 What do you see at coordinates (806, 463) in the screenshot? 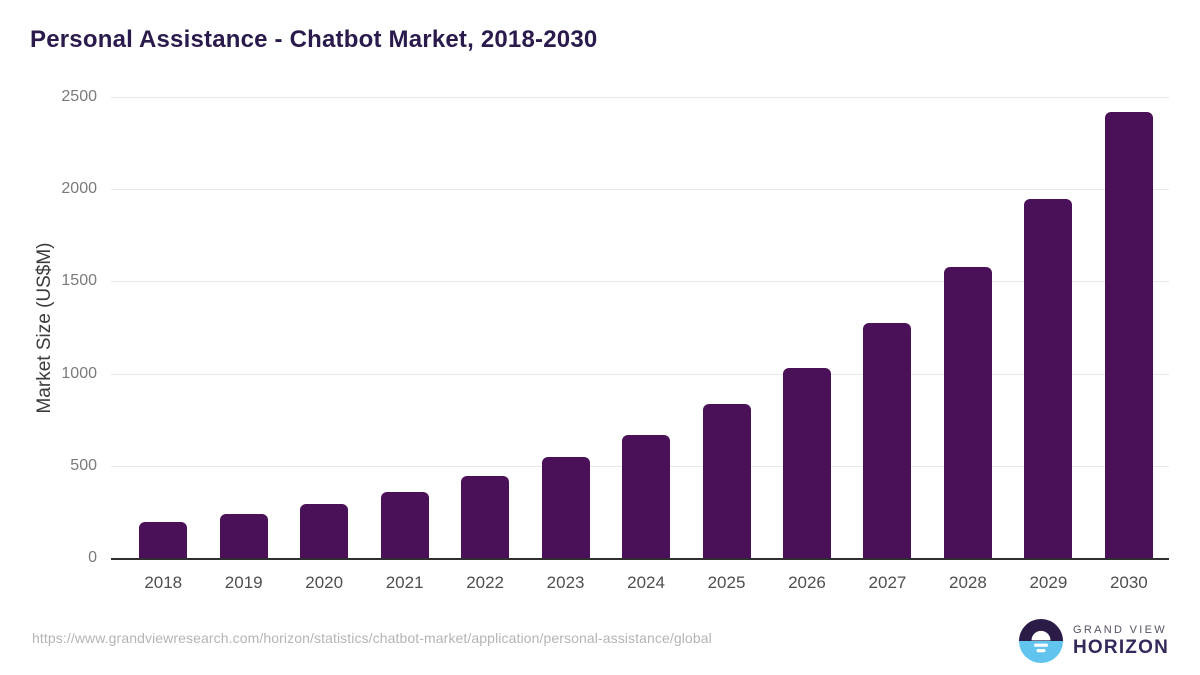
I see `bar-2026` at bounding box center [806, 463].